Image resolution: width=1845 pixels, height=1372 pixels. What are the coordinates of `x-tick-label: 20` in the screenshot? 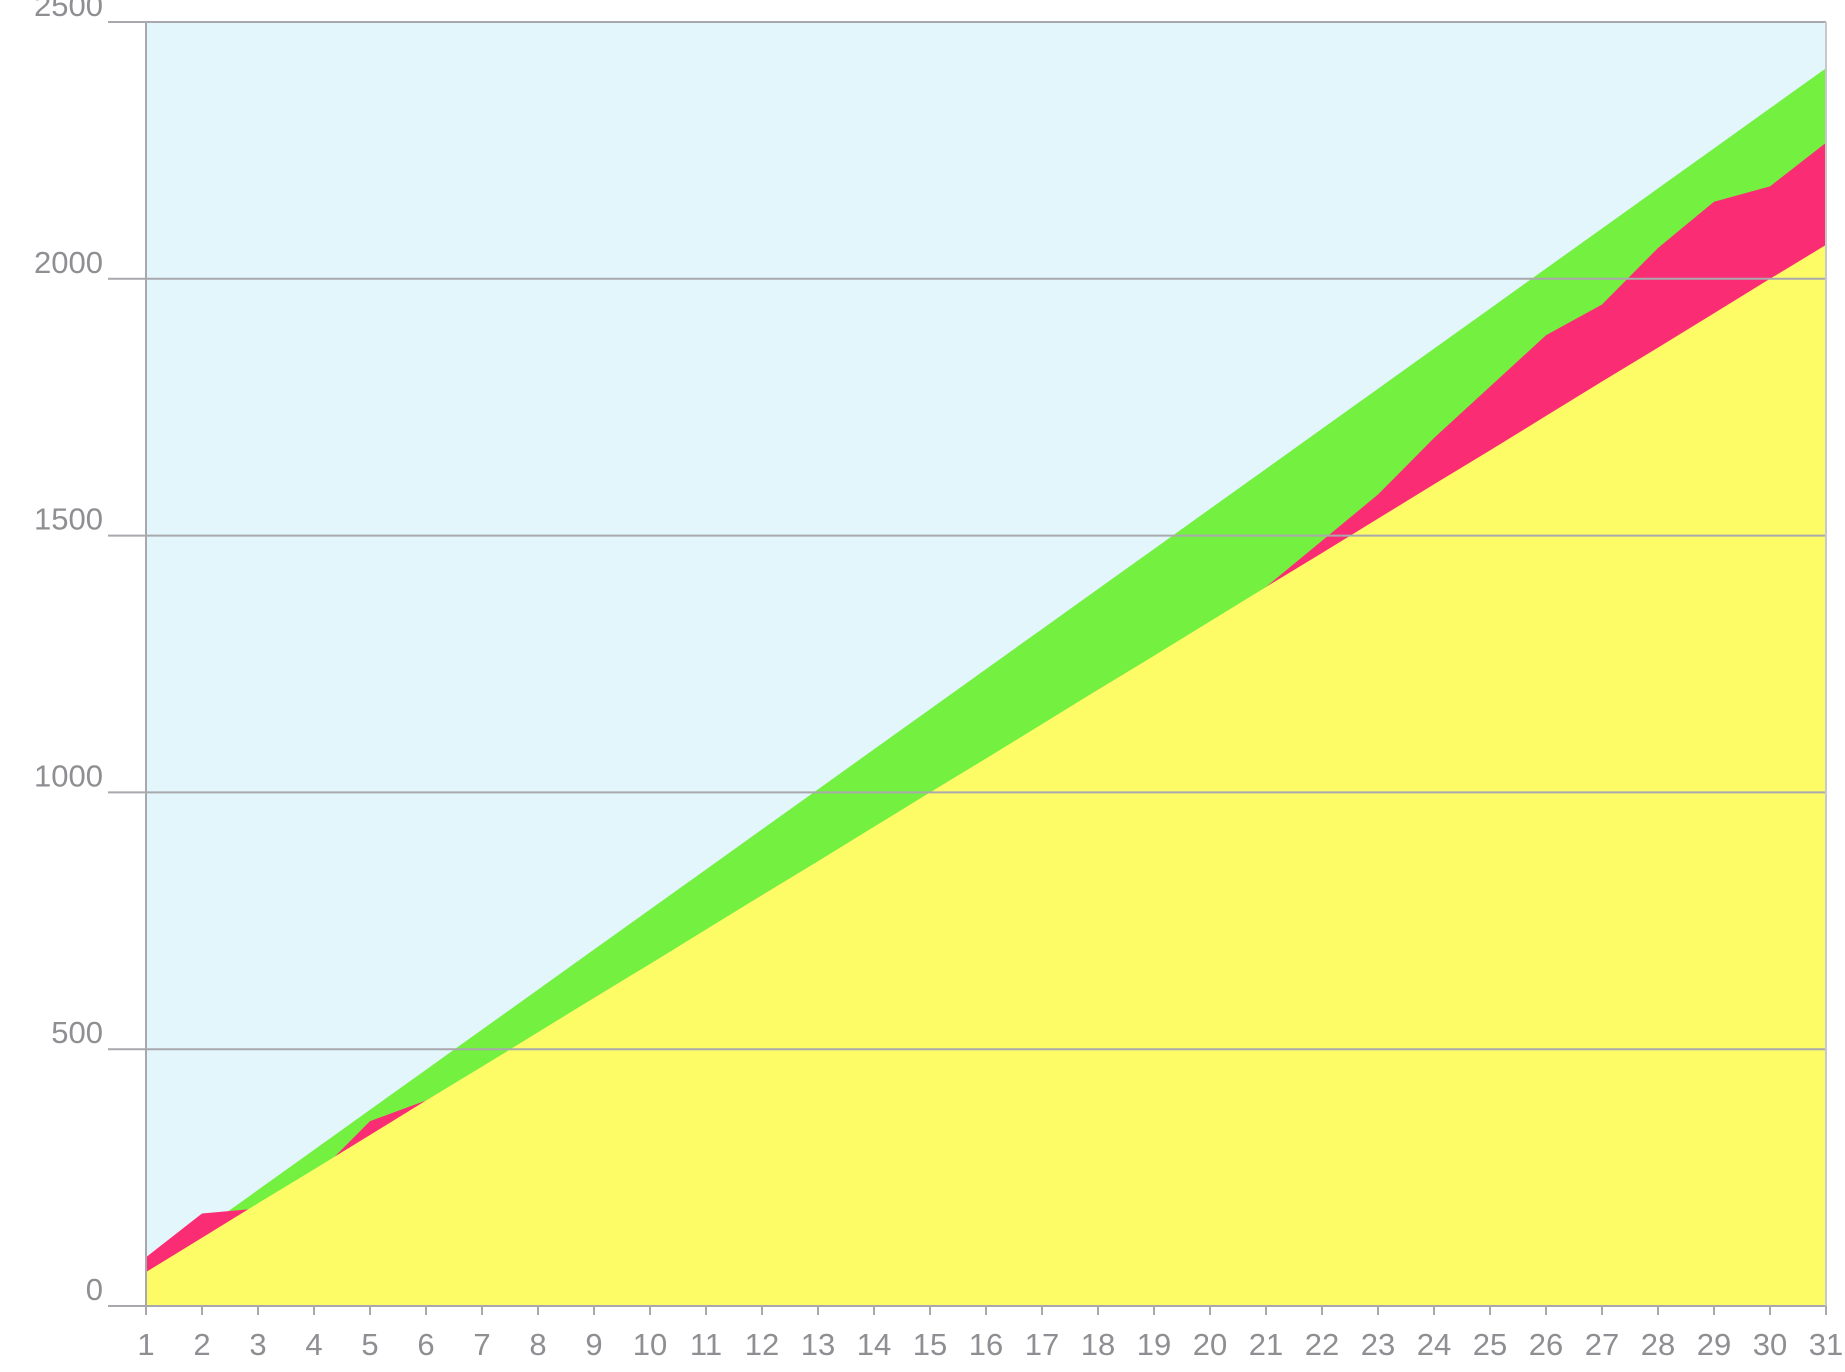 It's located at (1210, 1344).